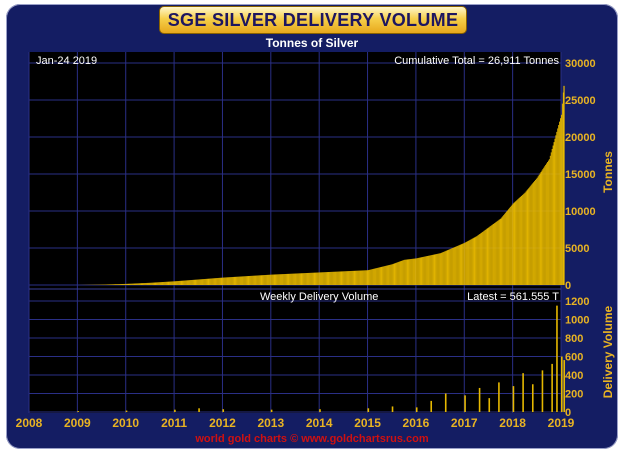  Describe the element at coordinates (564, 185) in the screenshot. I see `cumulative-bar-latest` at that location.